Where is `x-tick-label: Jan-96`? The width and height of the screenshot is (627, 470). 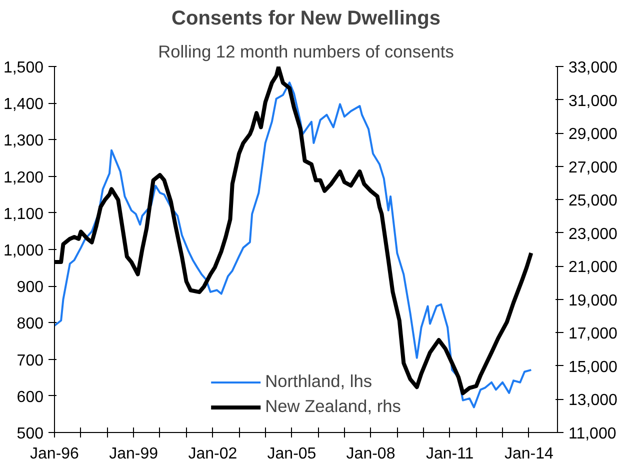
x-tick-label: Jan-96 is located at coordinates (55, 454).